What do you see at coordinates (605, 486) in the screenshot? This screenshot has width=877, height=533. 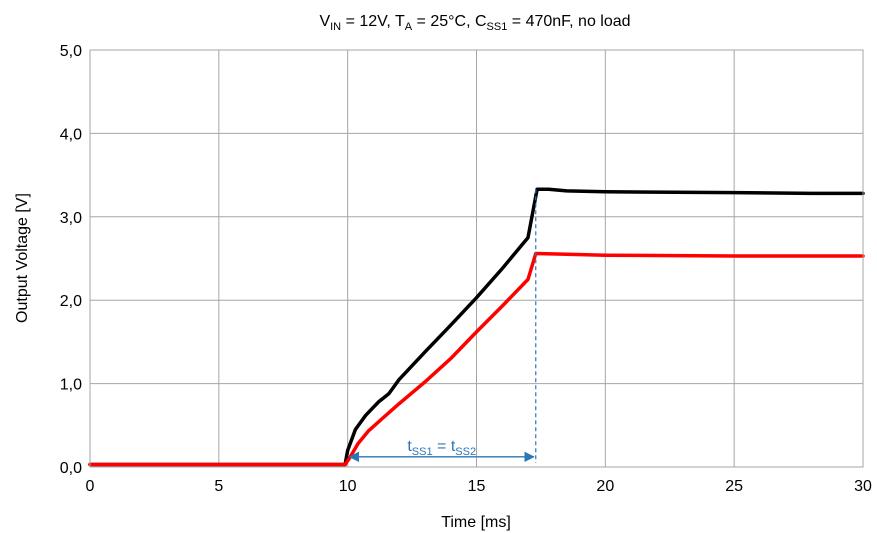 I see `x-tick-label: 20` at bounding box center [605, 486].